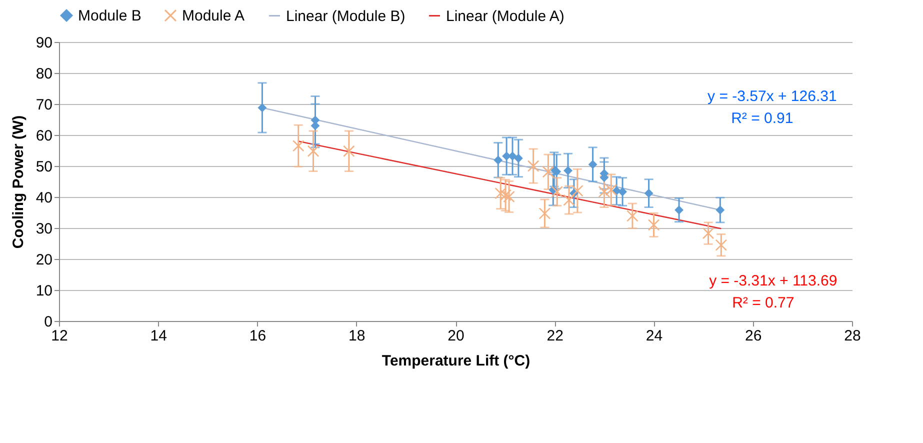  What do you see at coordinates (44, 43) in the screenshot?
I see `y-tick-label: 90` at bounding box center [44, 43].